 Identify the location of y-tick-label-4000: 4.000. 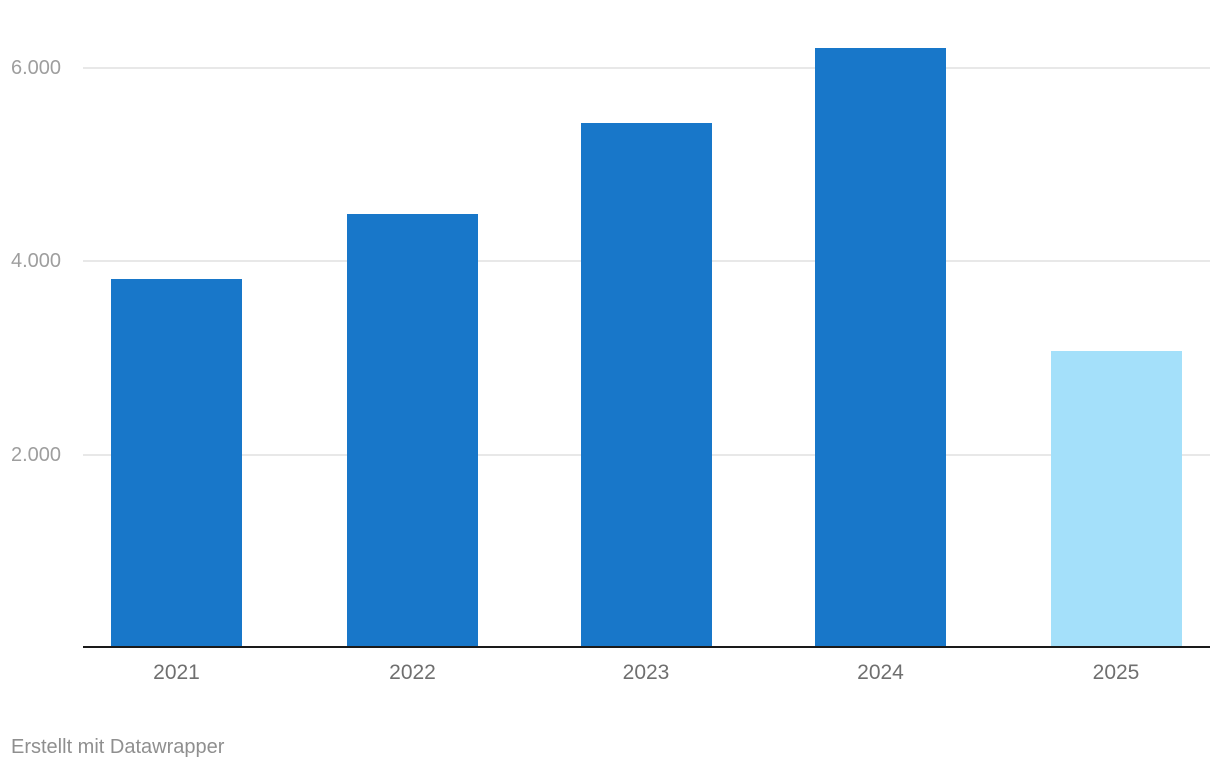
(36, 261).